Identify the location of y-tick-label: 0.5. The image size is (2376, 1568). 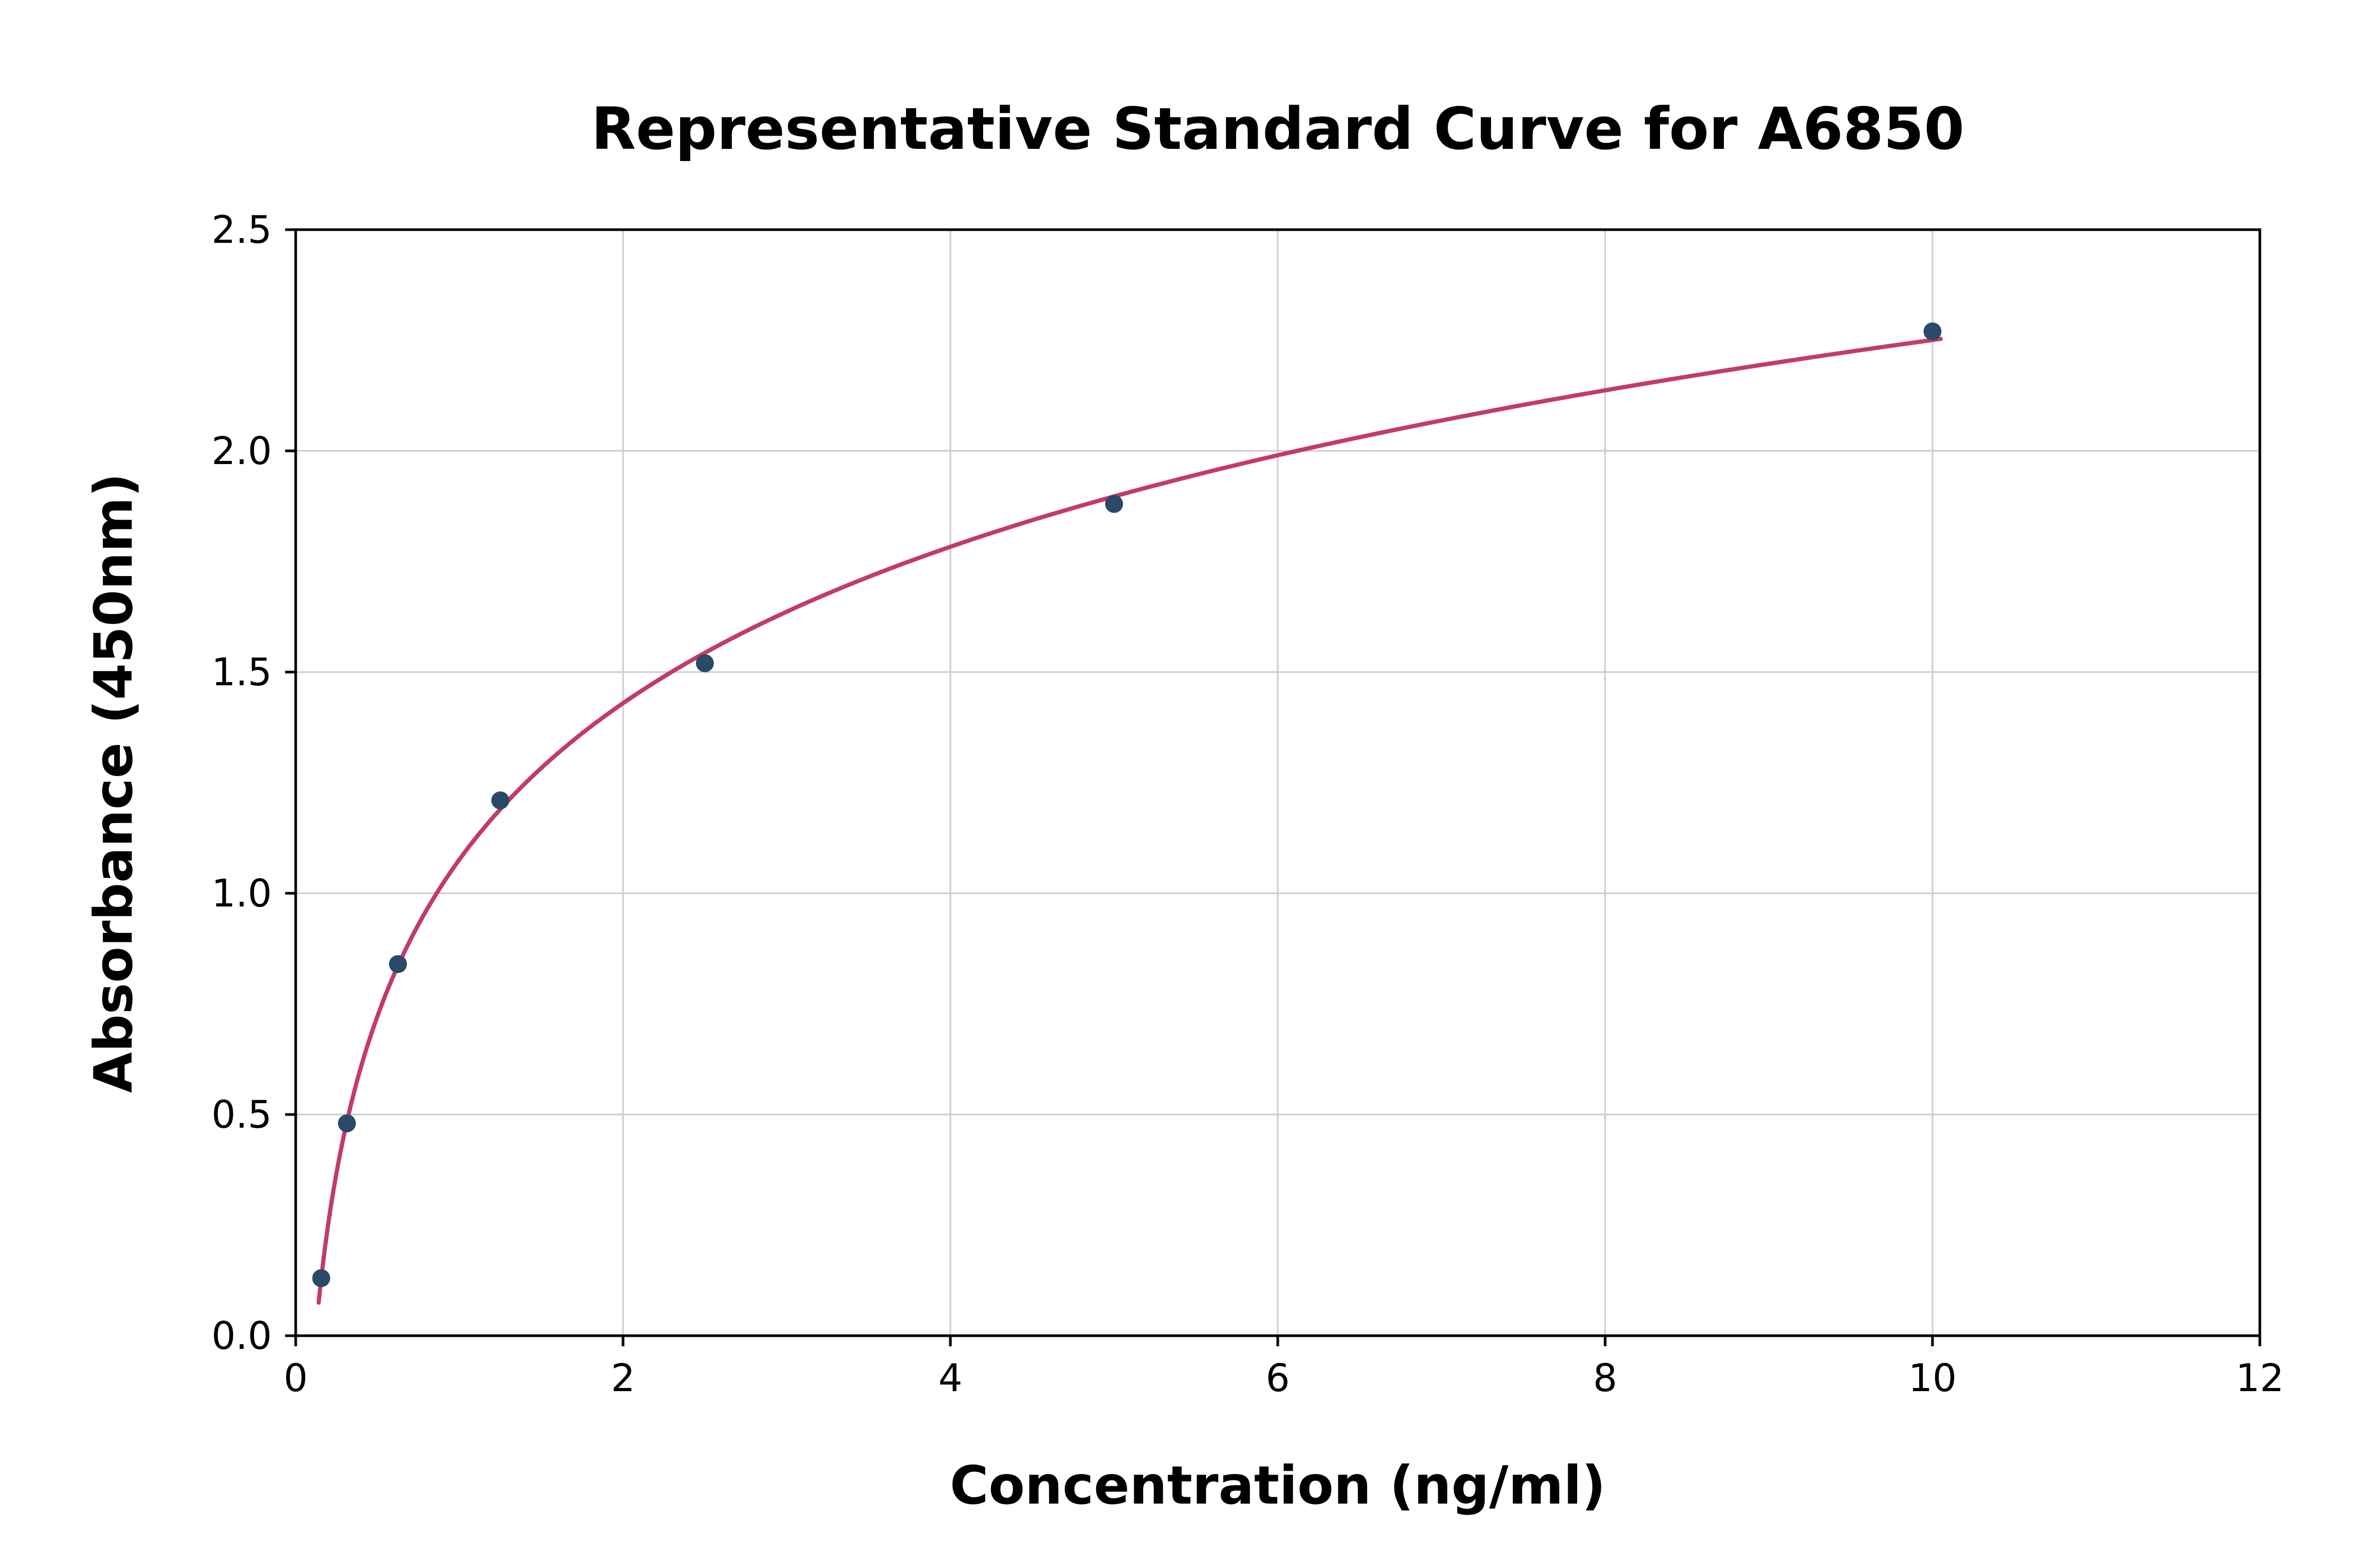
(242, 1114).